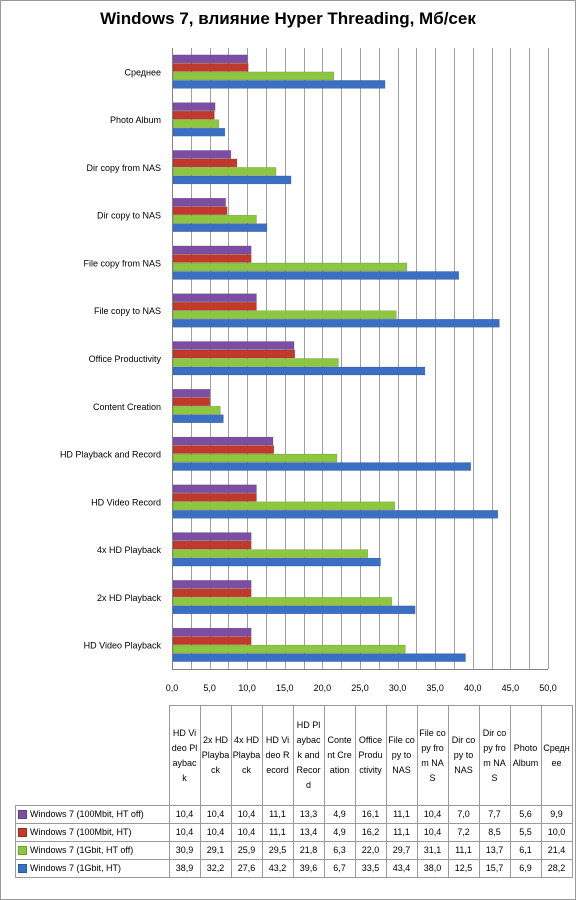 This screenshot has height=900, width=576. I want to click on table-cell: 25,9, so click(246, 850).